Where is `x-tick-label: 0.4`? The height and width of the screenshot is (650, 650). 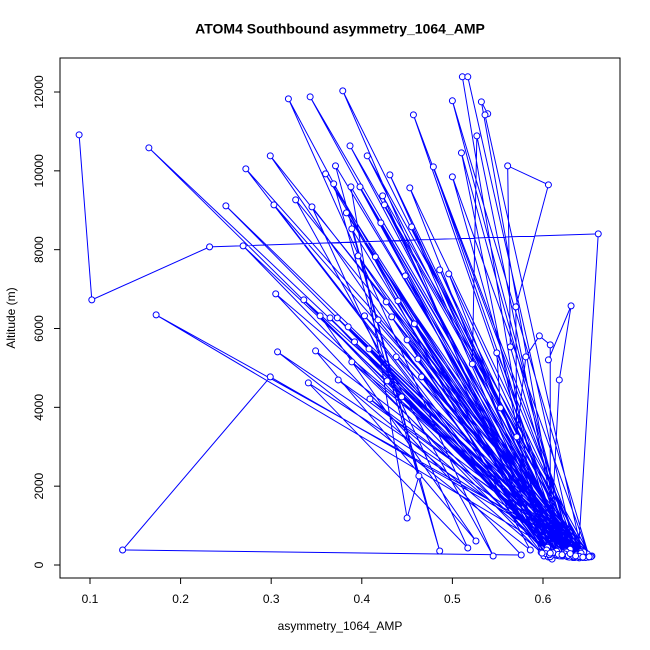 x-tick-label: 0.4 is located at coordinates (361, 599).